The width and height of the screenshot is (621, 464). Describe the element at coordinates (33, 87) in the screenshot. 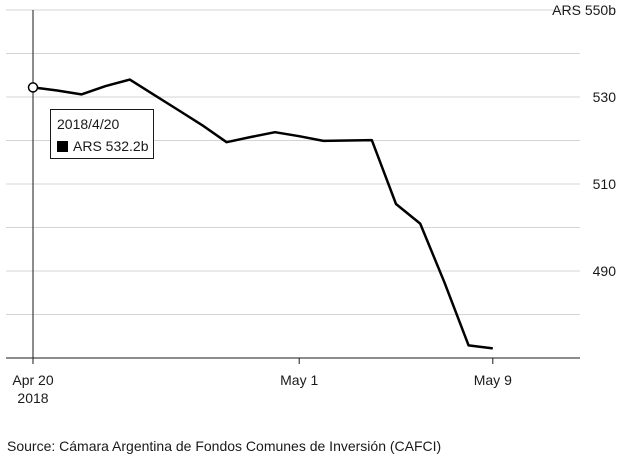

I see `hover-point-marker` at that location.